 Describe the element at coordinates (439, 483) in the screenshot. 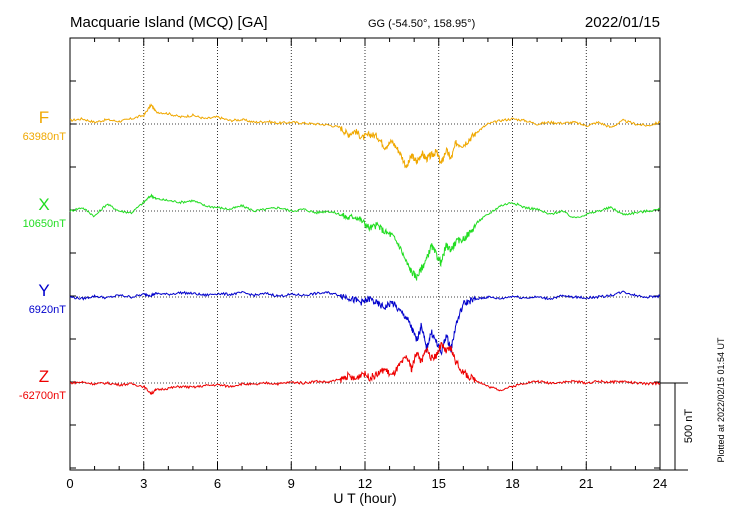

I see `x-tick-label: 15` at that location.